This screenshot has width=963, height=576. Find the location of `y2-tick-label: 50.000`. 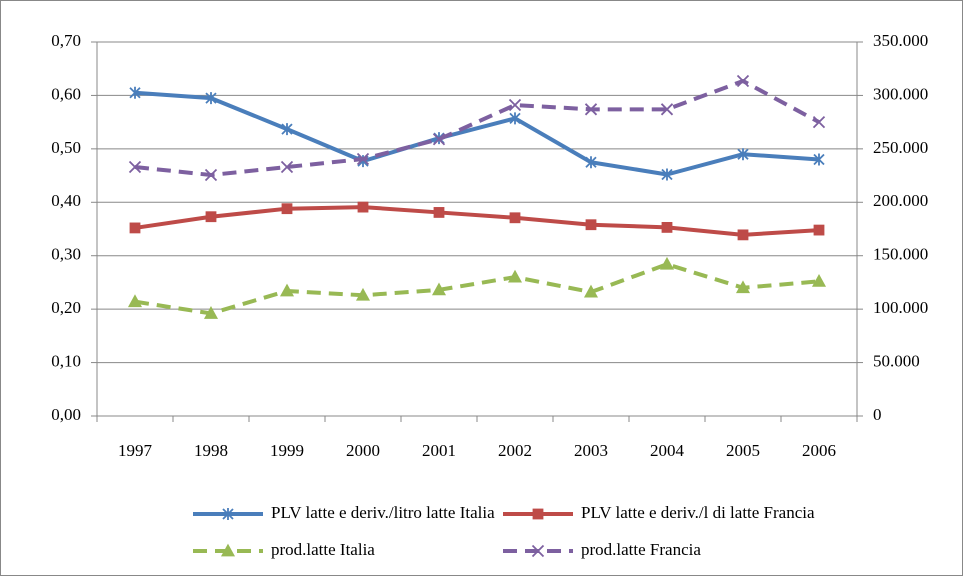

y2-tick-label: 50.000 is located at coordinates (896, 360).